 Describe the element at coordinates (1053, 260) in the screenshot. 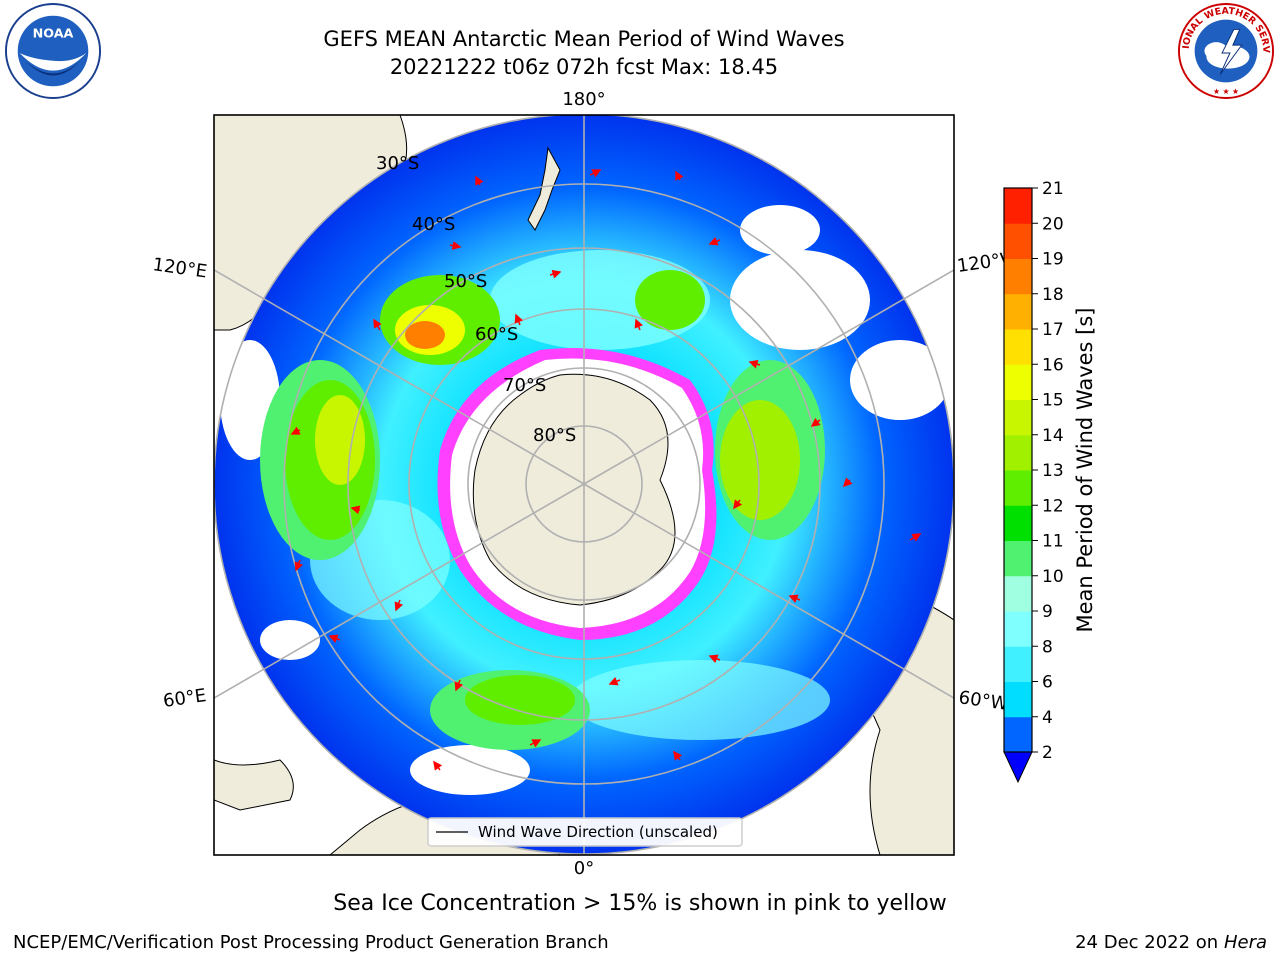

I see `colorbar-tick-label: 19` at that location.